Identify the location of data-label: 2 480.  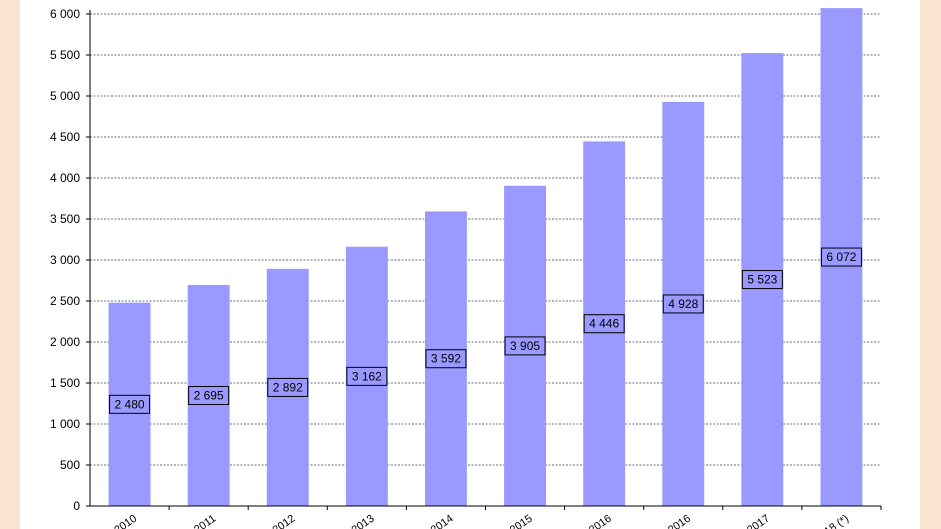
(130, 404).